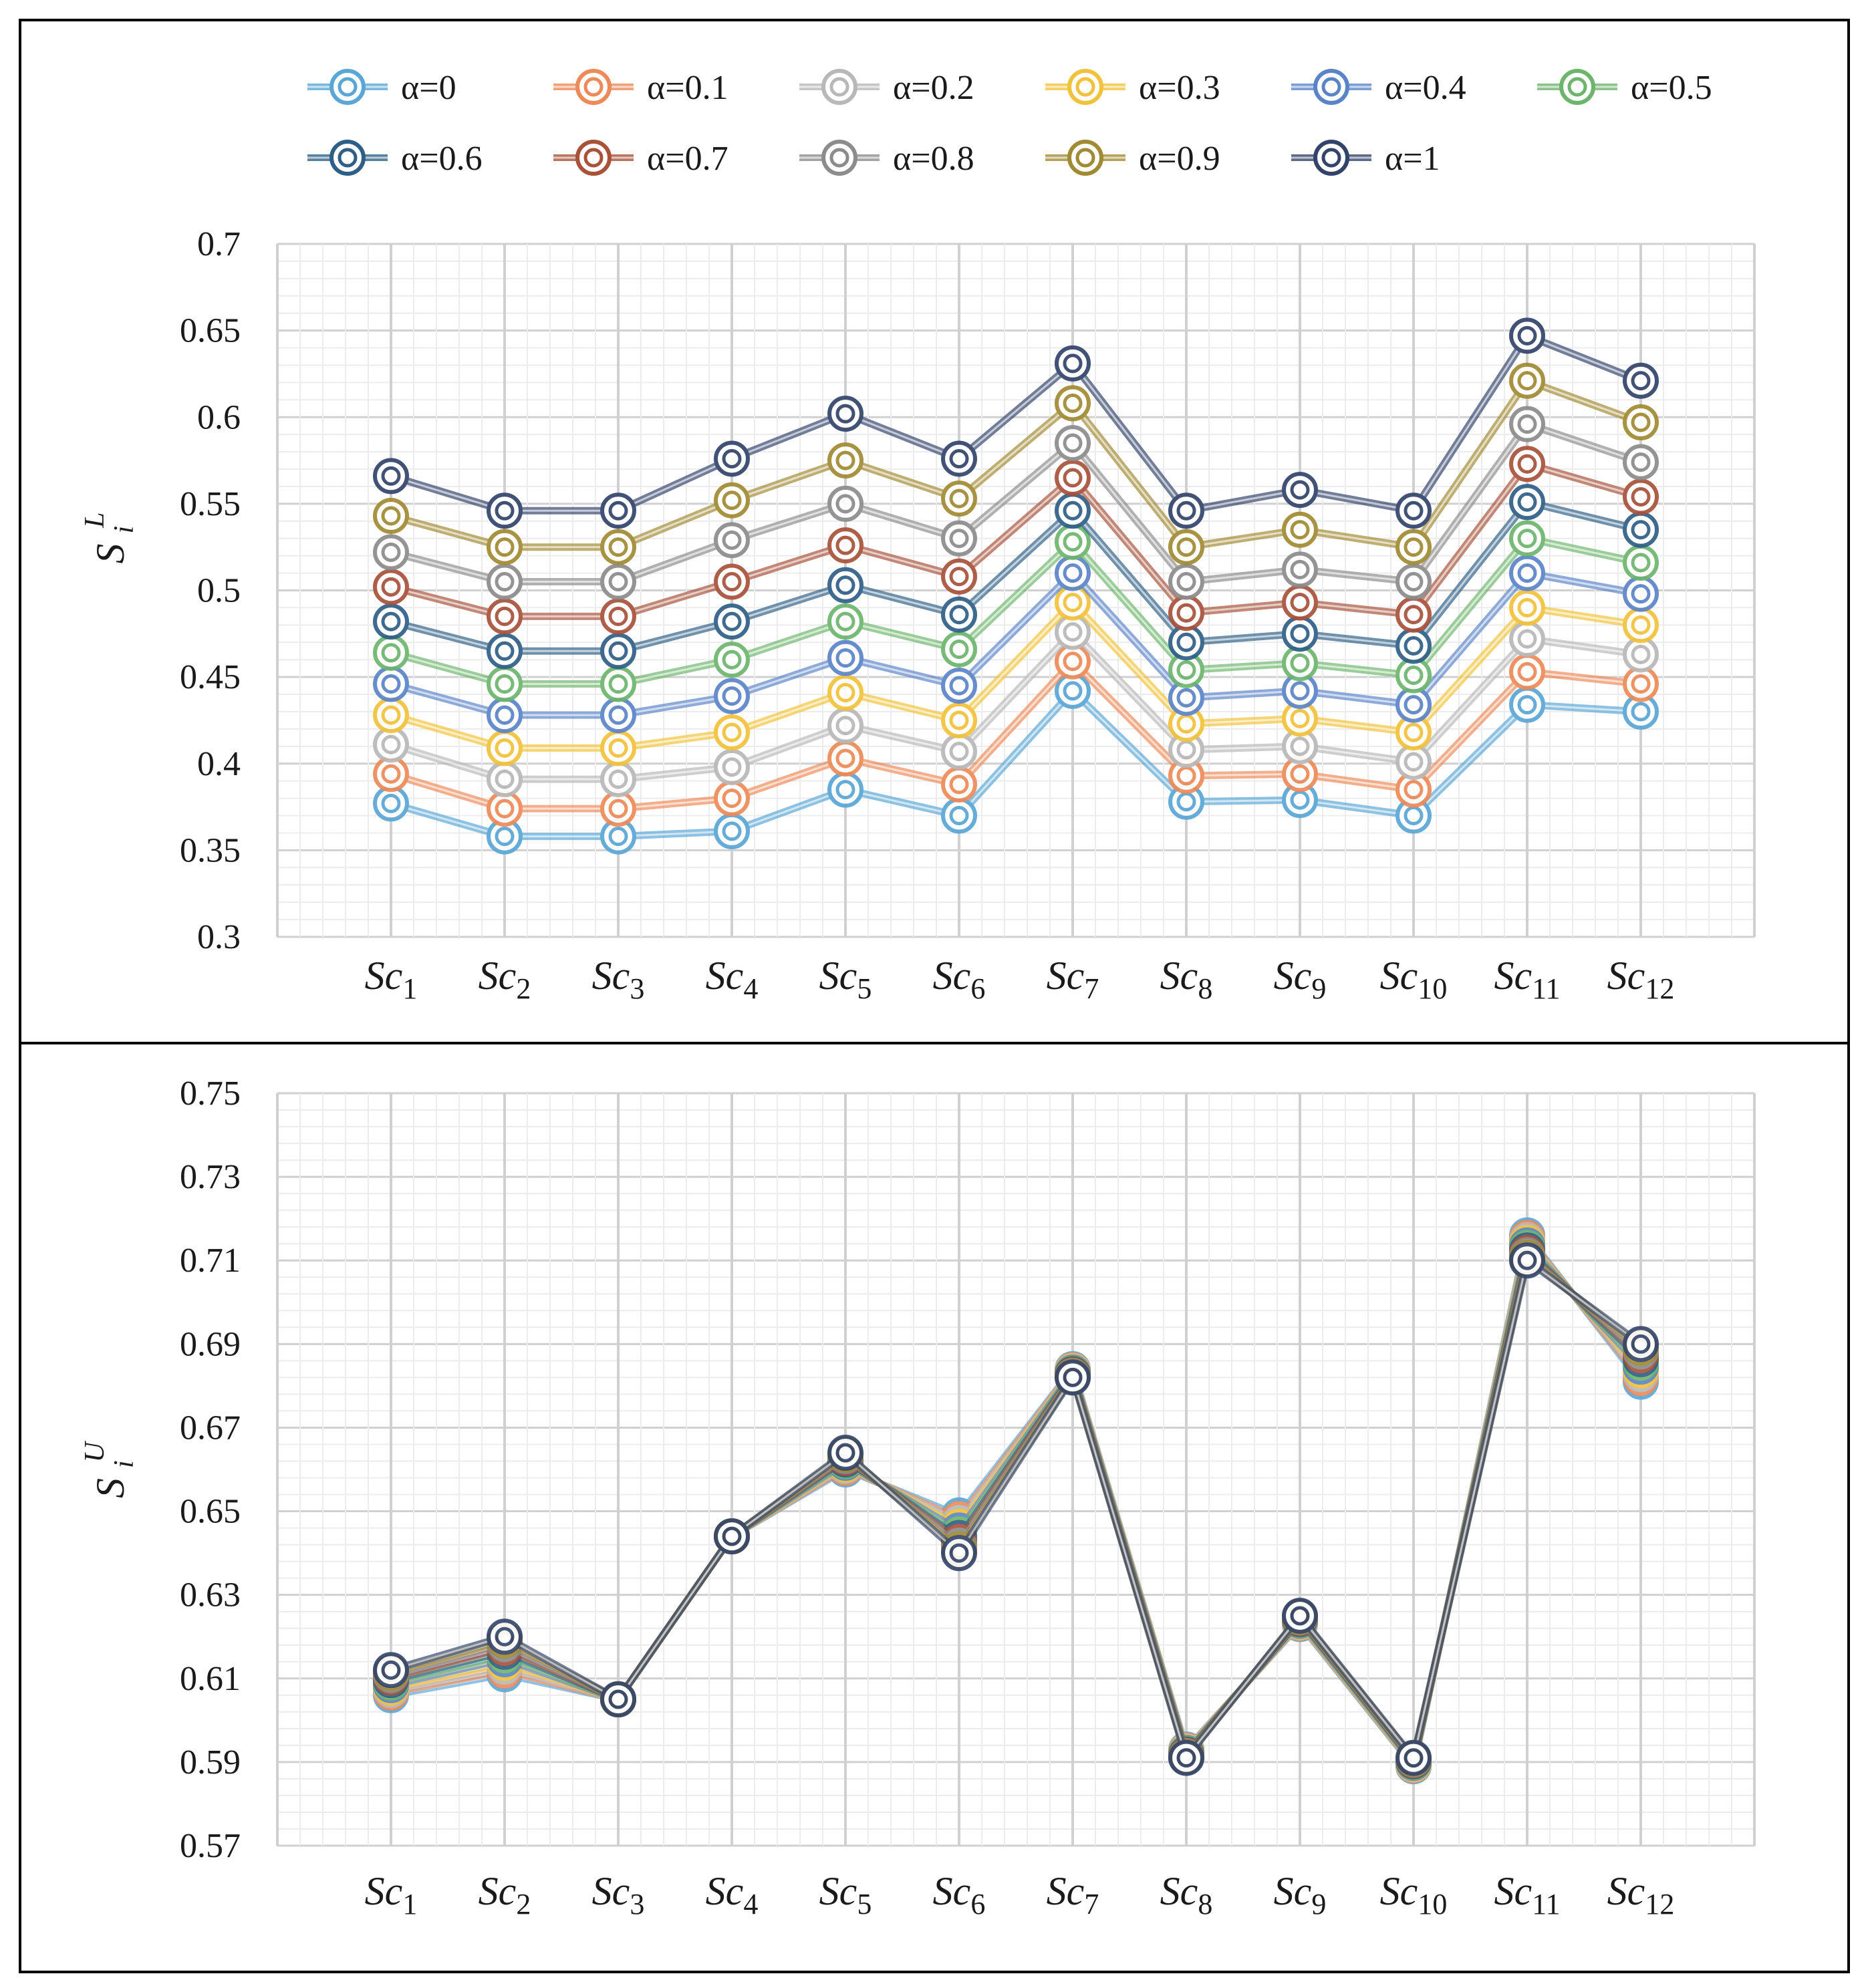  What do you see at coordinates (211, 1261) in the screenshot?
I see `y-tick-label: 0.71` at bounding box center [211, 1261].